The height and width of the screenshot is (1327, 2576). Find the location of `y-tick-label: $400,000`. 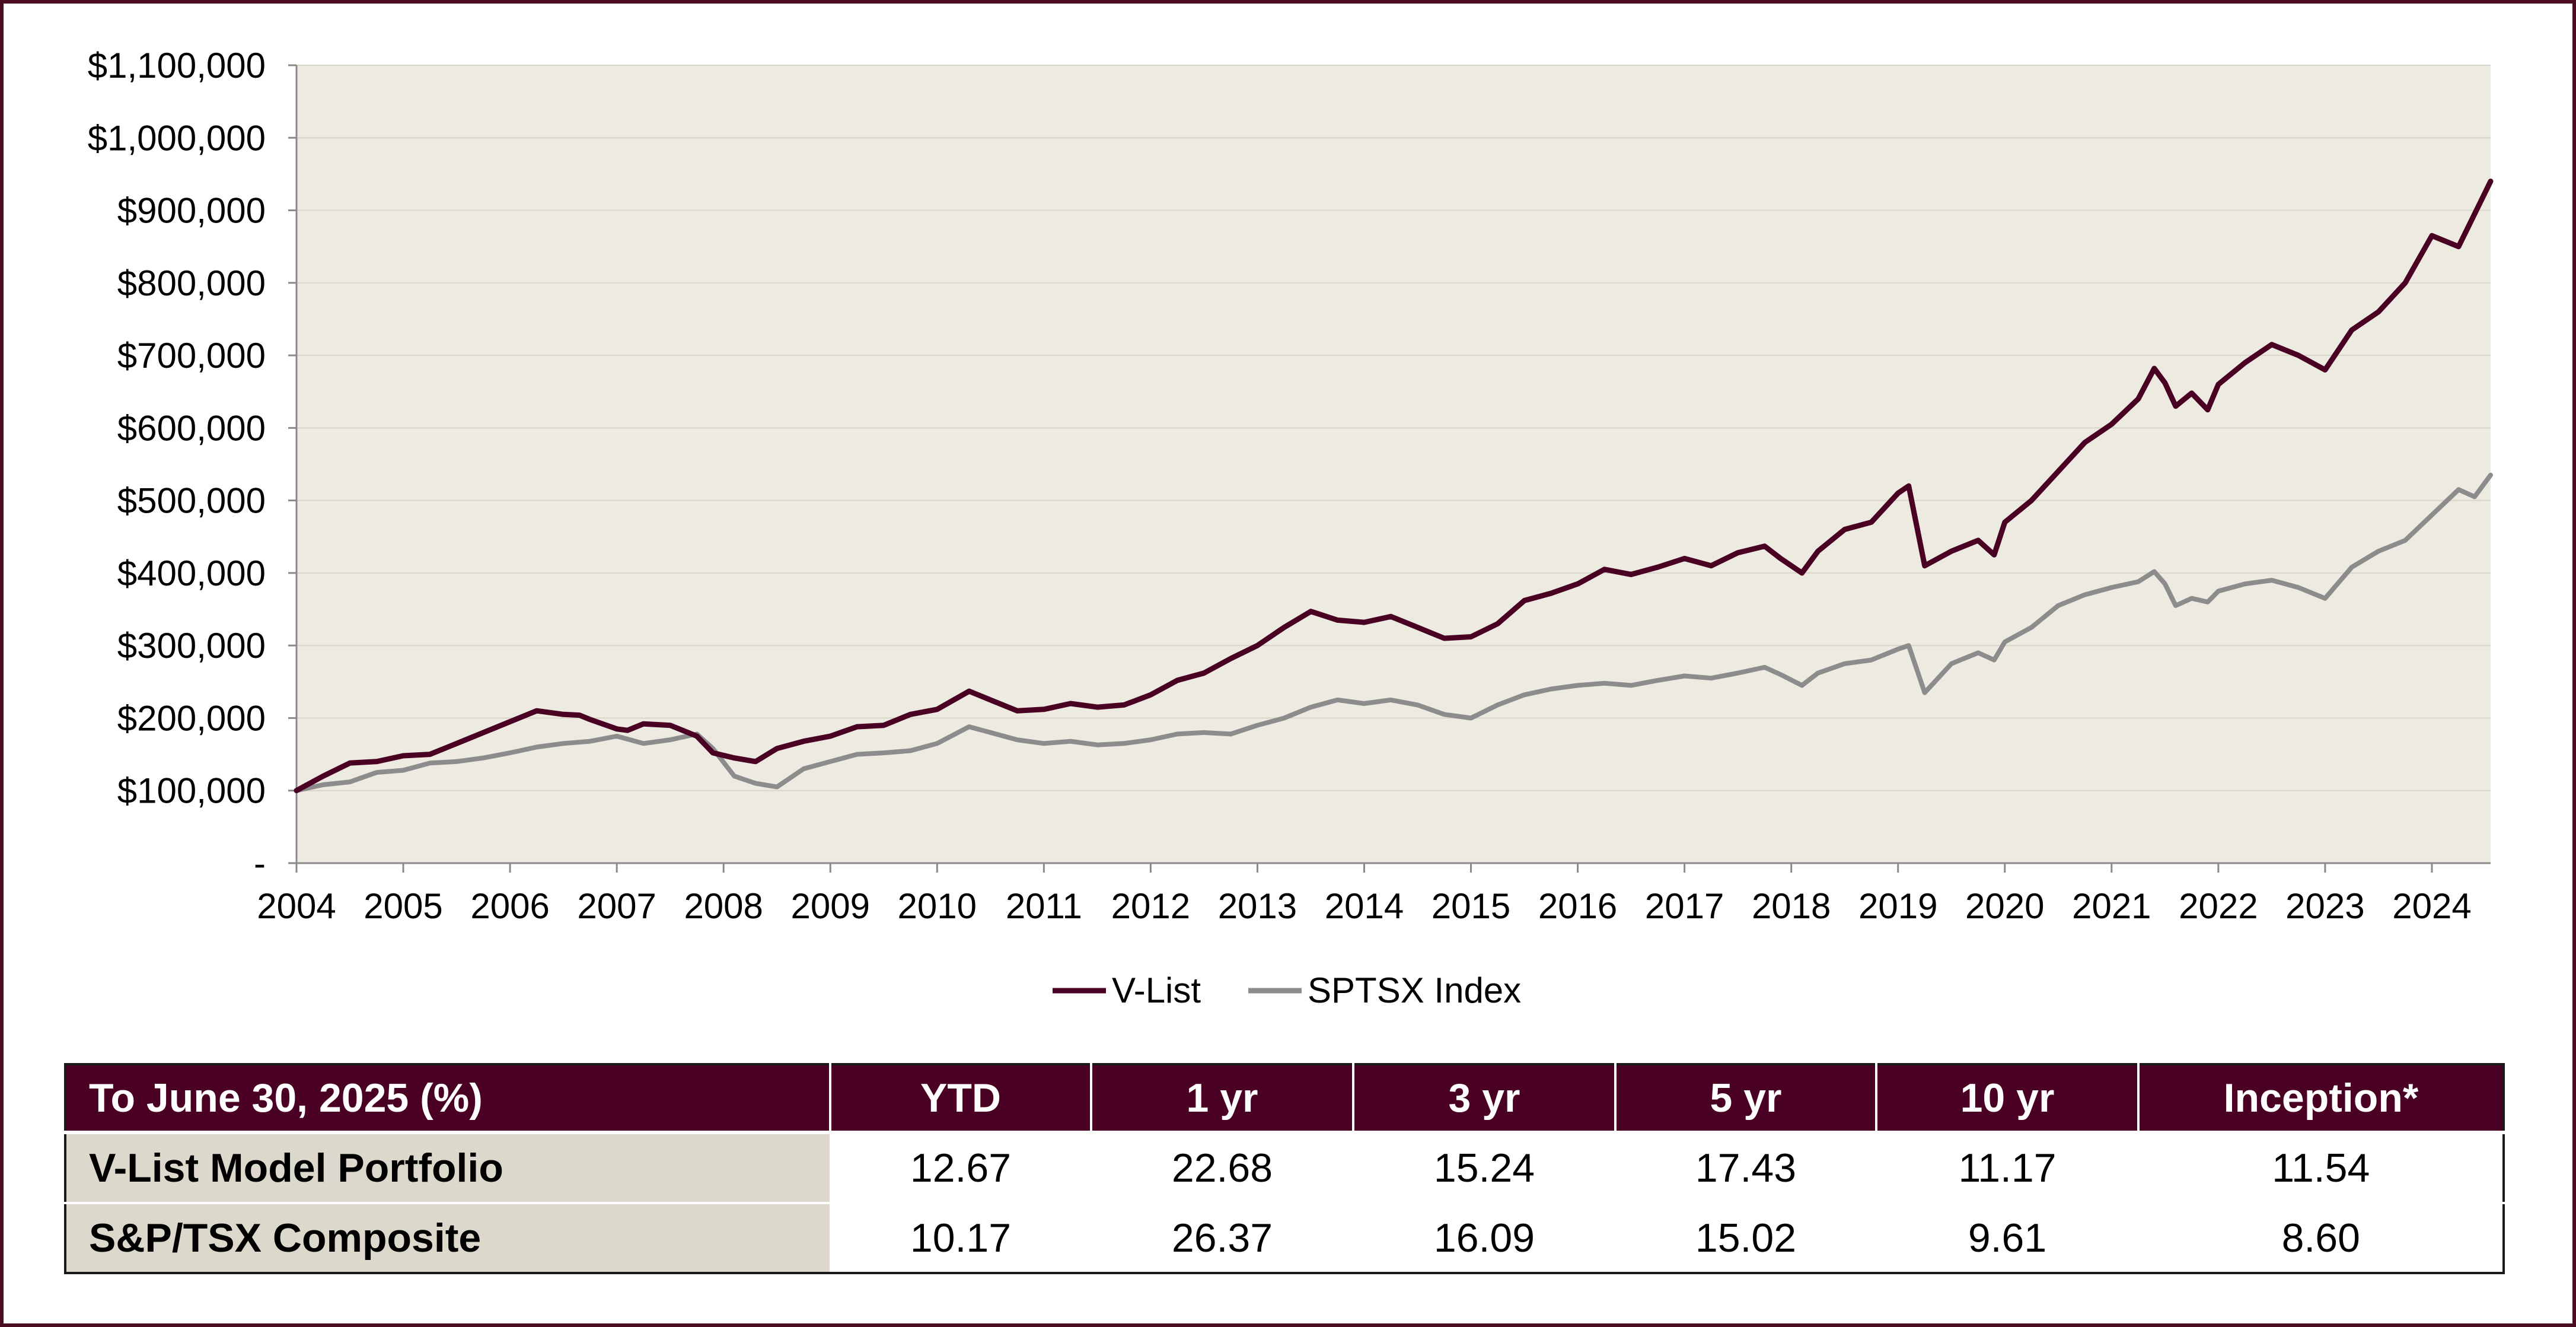

y-tick-label: $400,000 is located at coordinates (191, 573).